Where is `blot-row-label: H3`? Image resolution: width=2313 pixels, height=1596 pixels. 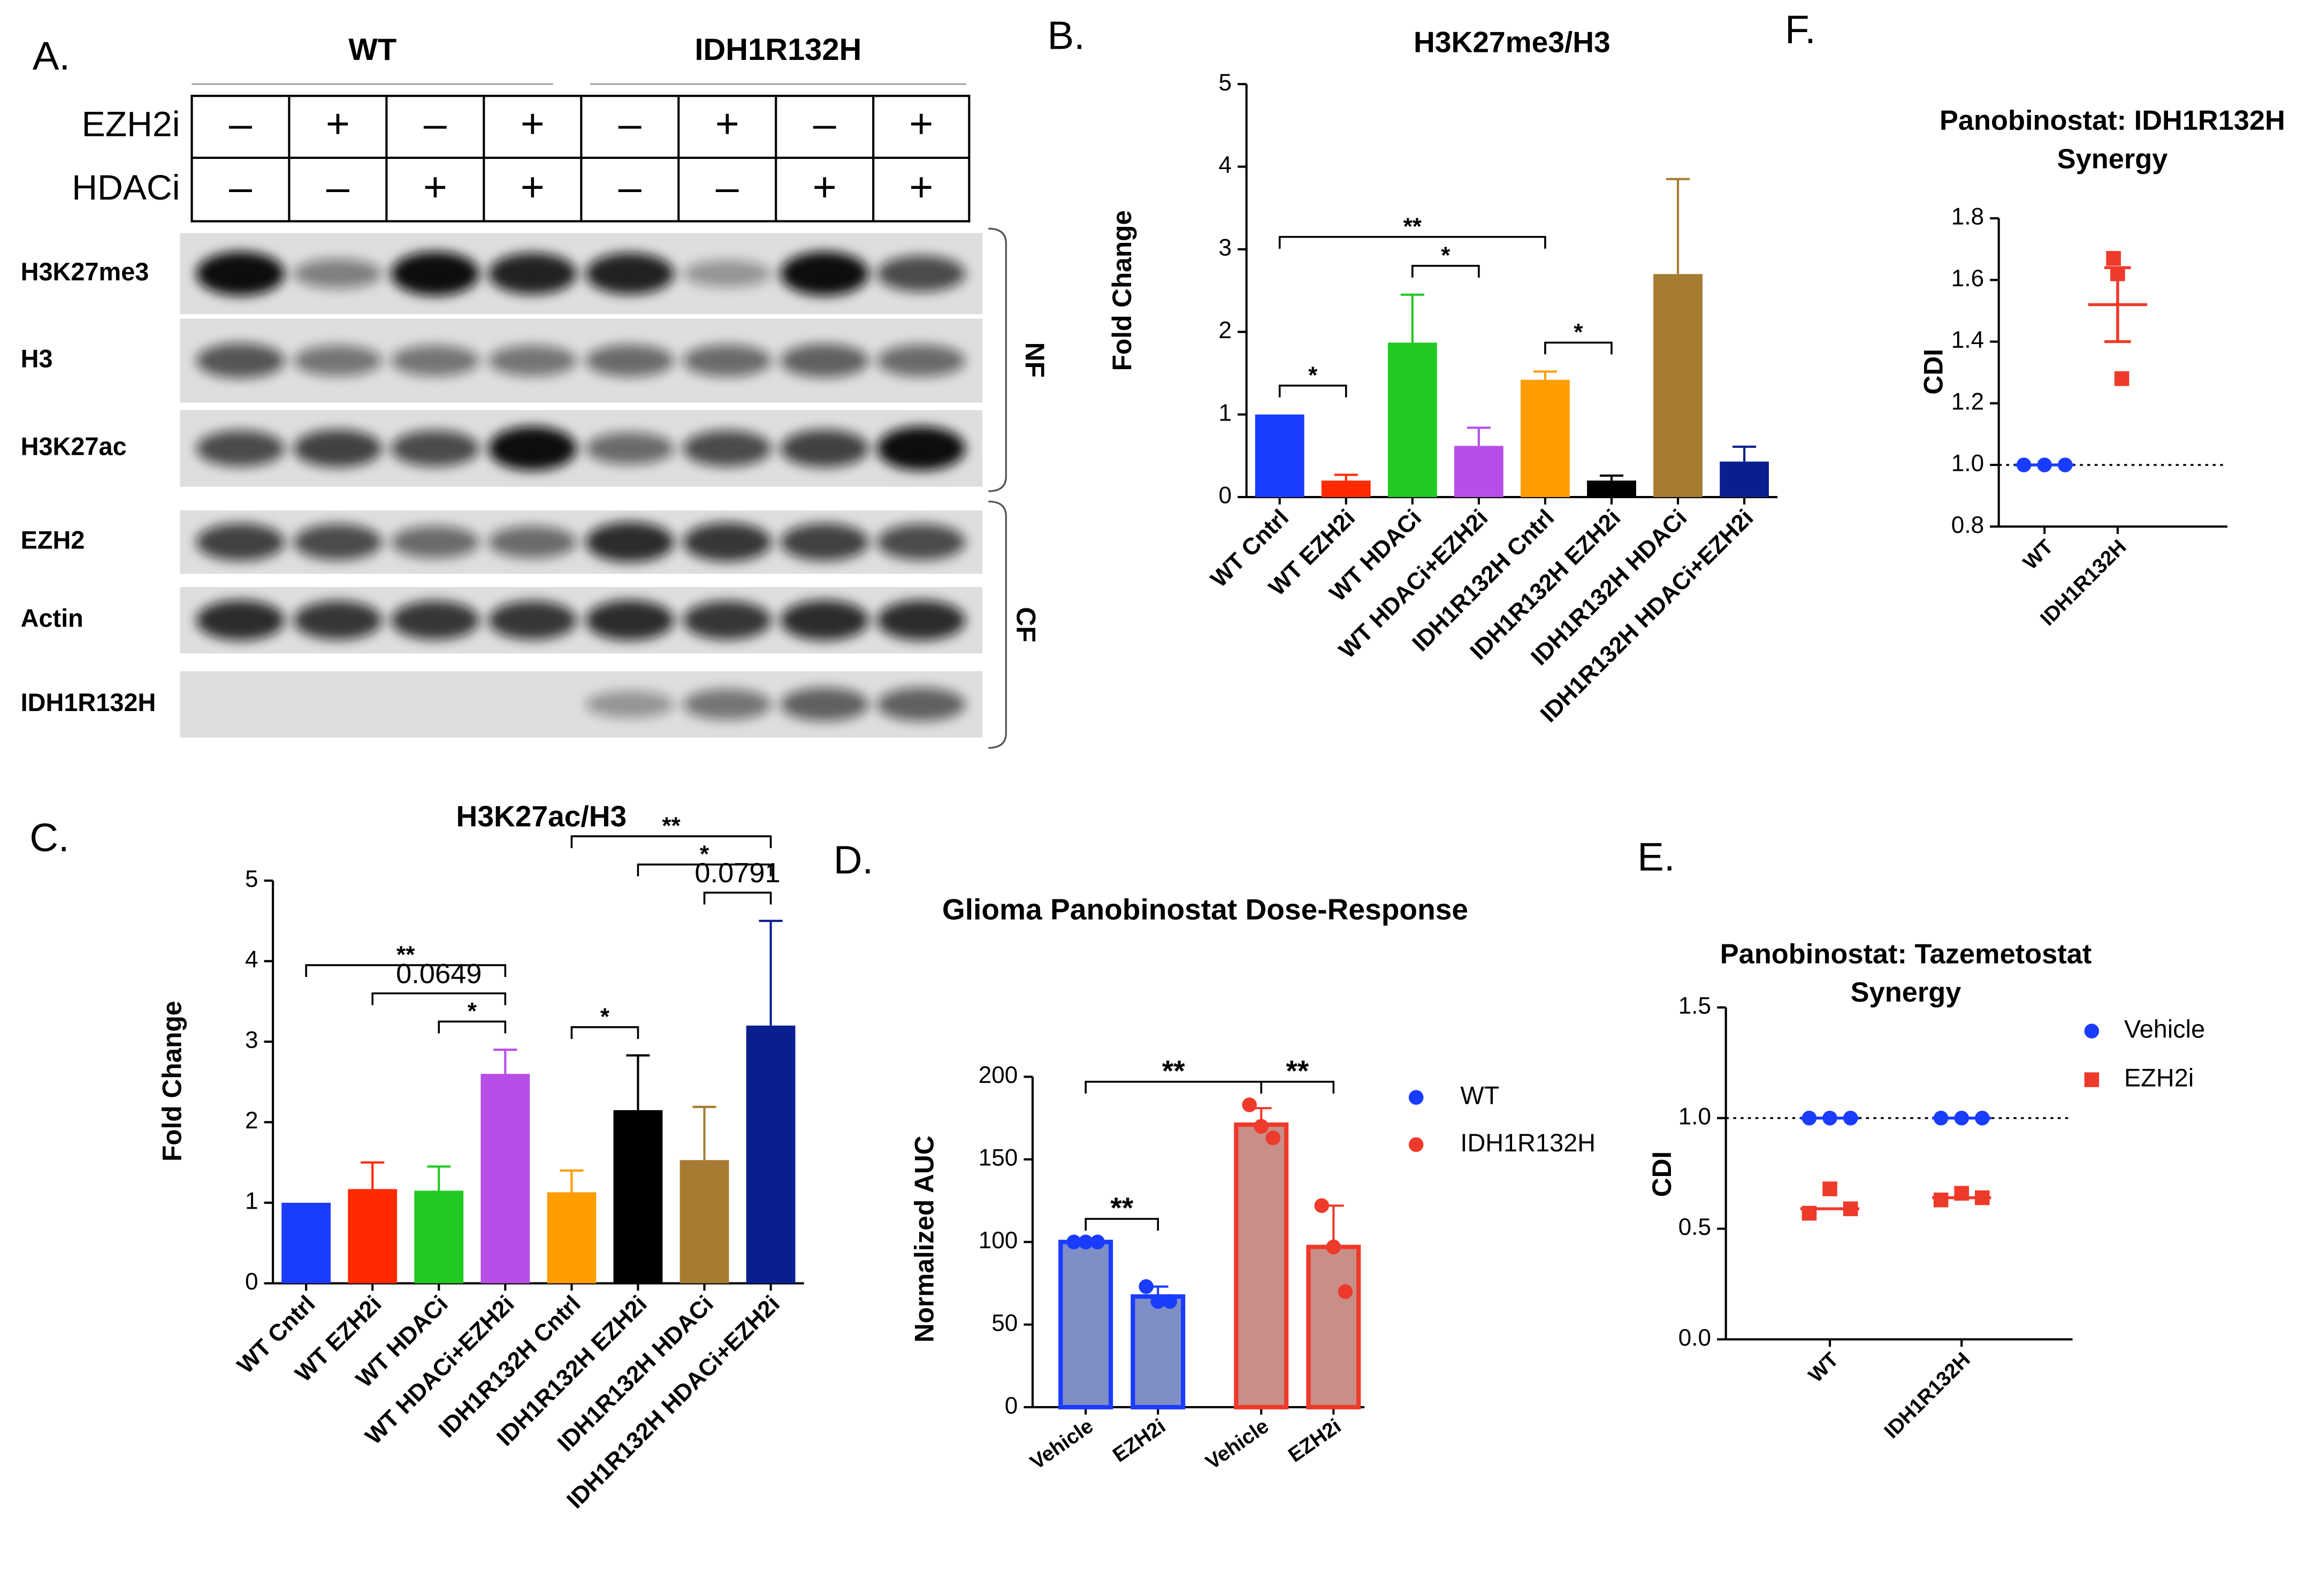
blot-row-label: H3 is located at coordinates (37, 358).